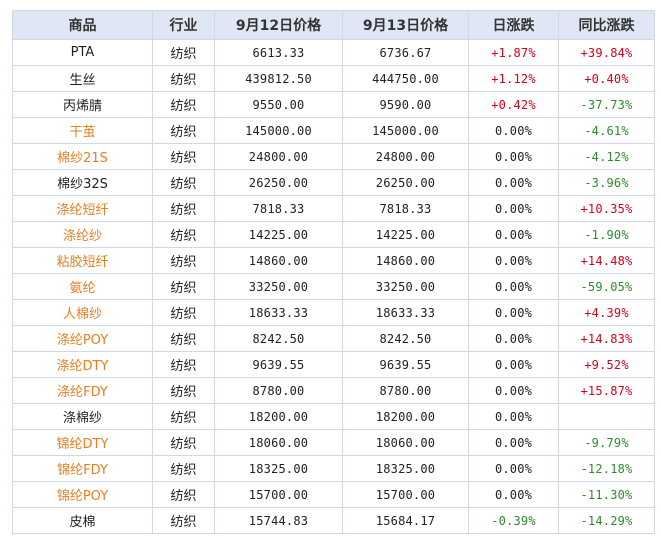  I want to click on daily-change-cell: +0.42%, so click(513, 104).